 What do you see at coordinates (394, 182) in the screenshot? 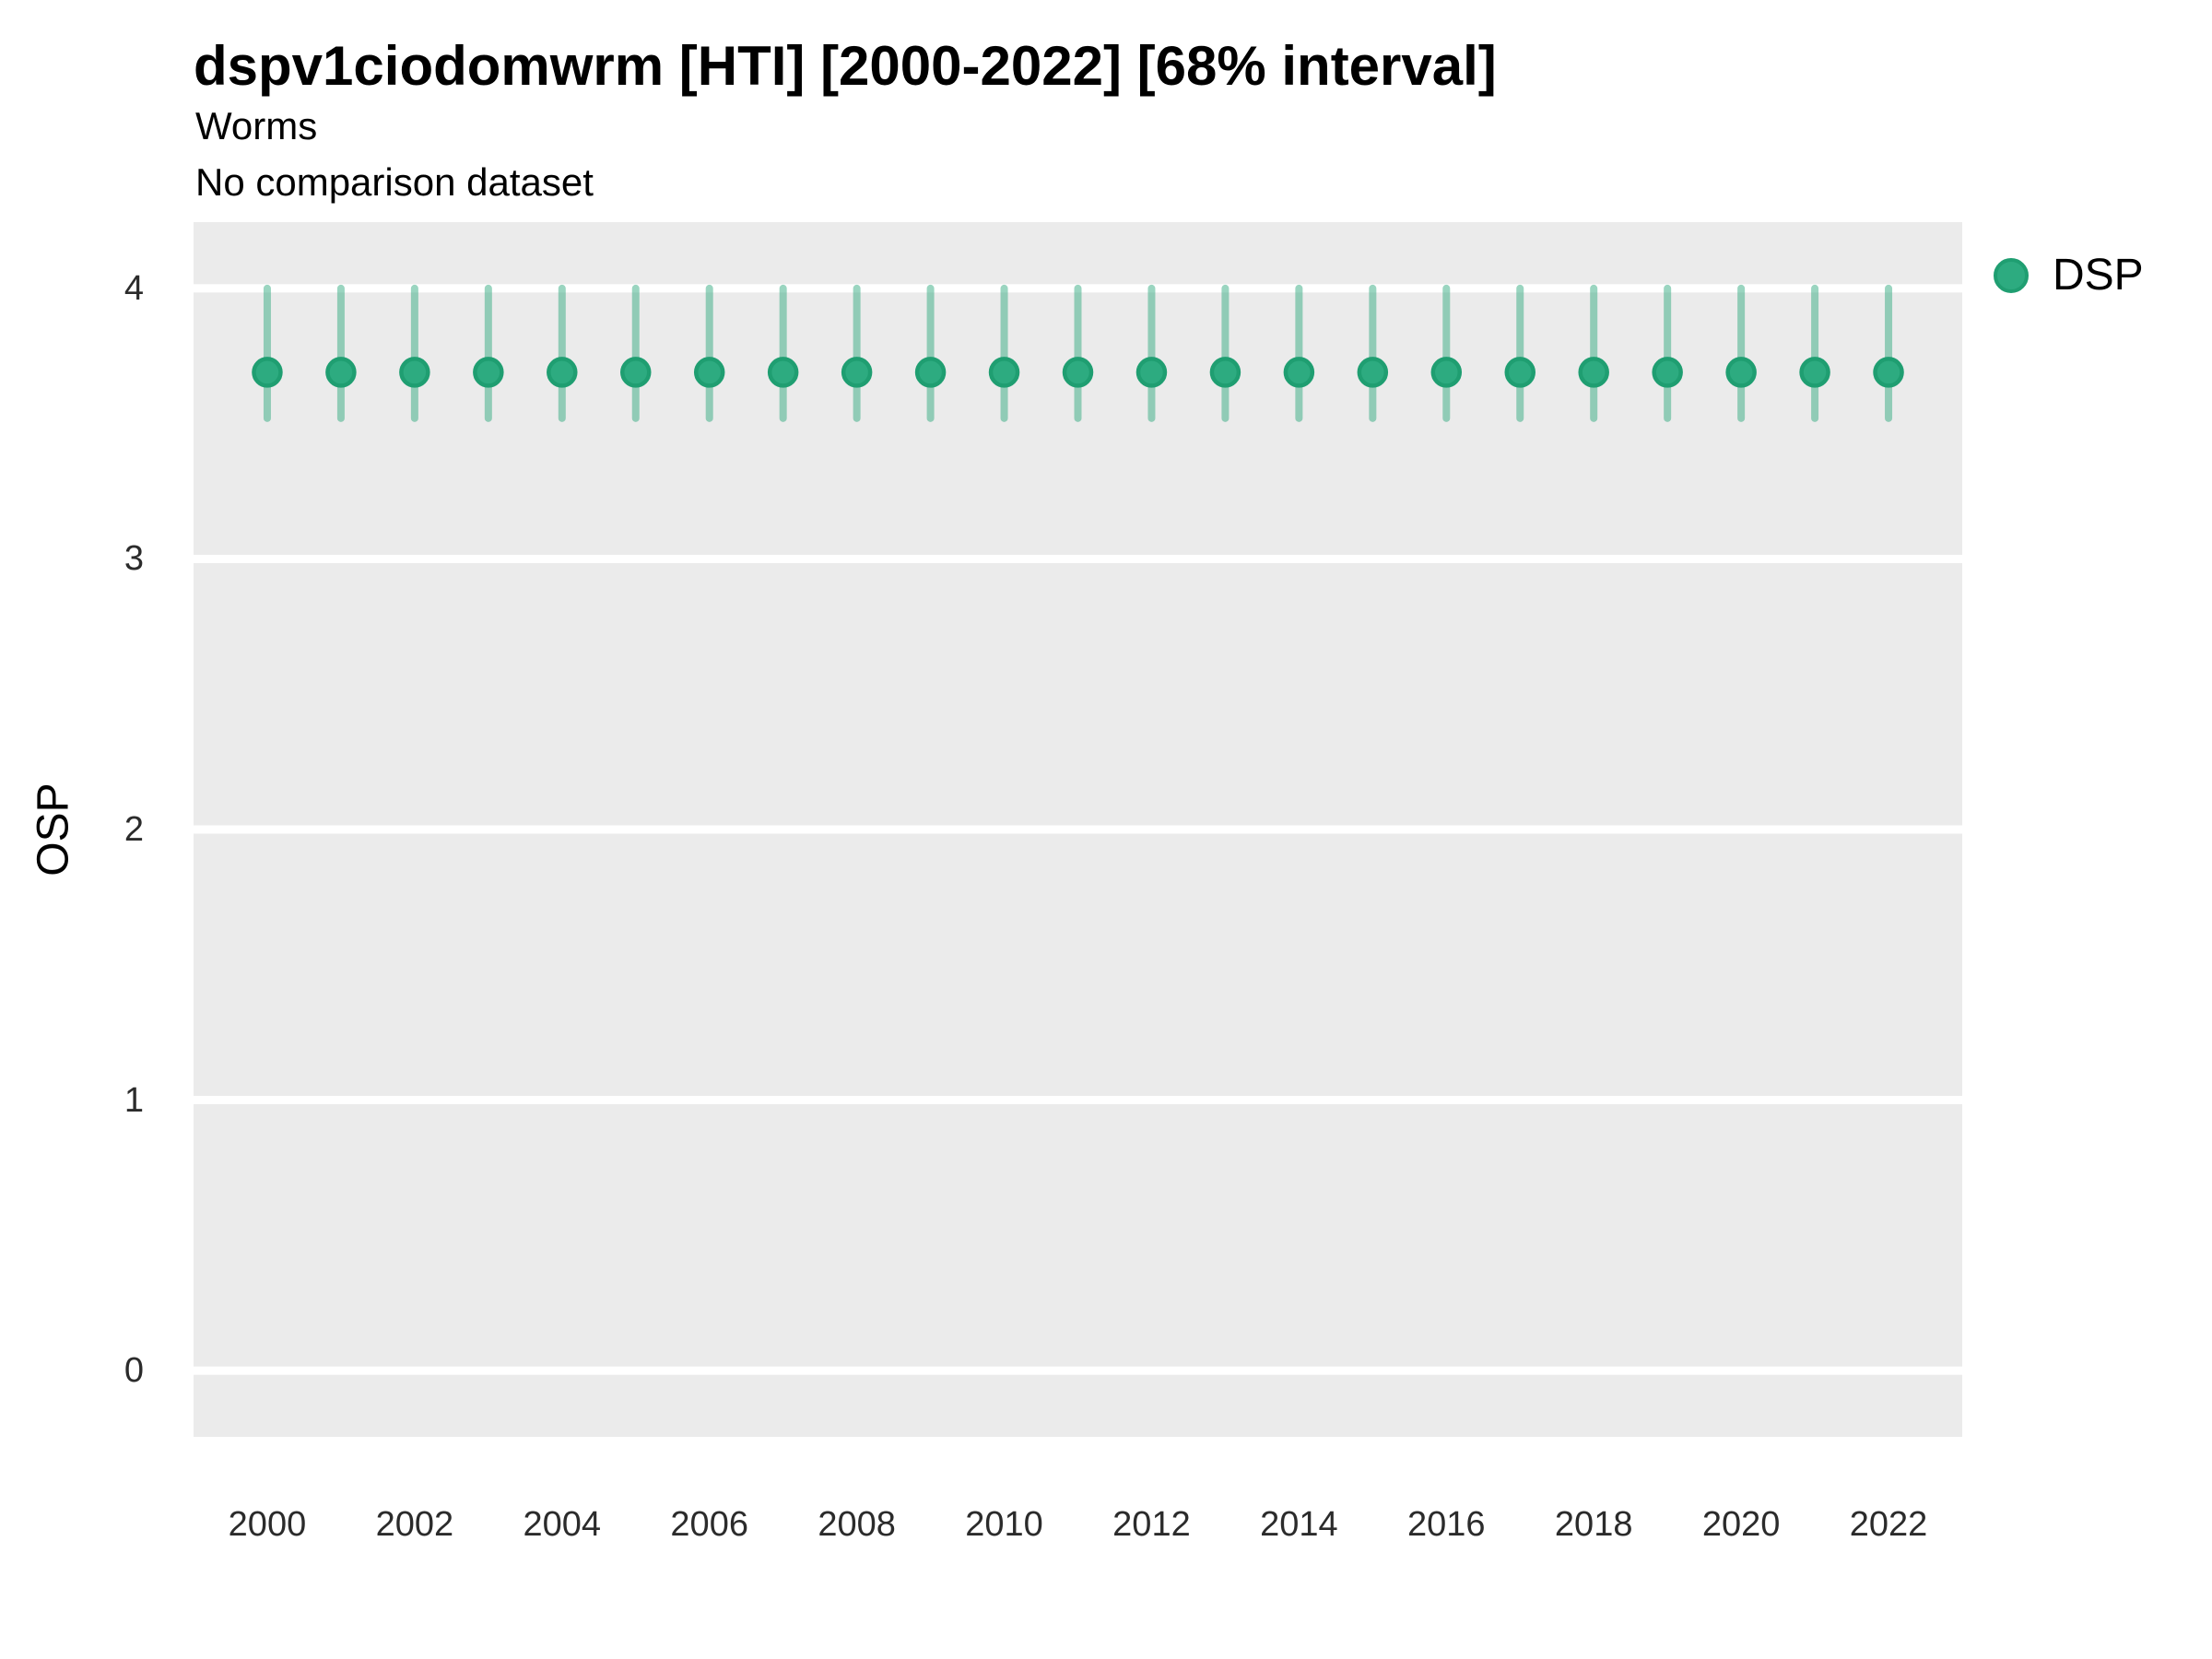
I see `comparison-note: No comparison dataset` at bounding box center [394, 182].